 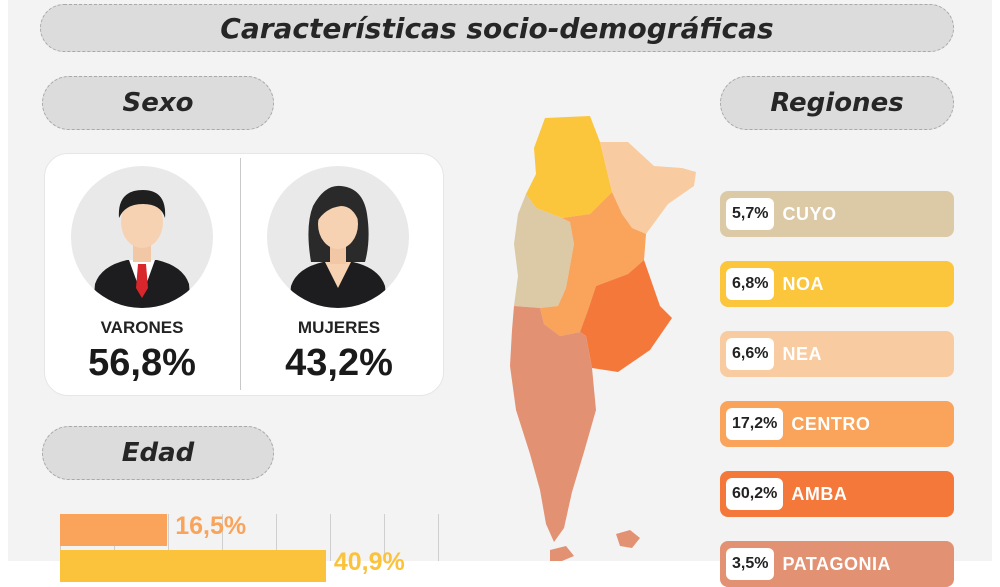 I want to click on region-name: AMBA, so click(x=819, y=493).